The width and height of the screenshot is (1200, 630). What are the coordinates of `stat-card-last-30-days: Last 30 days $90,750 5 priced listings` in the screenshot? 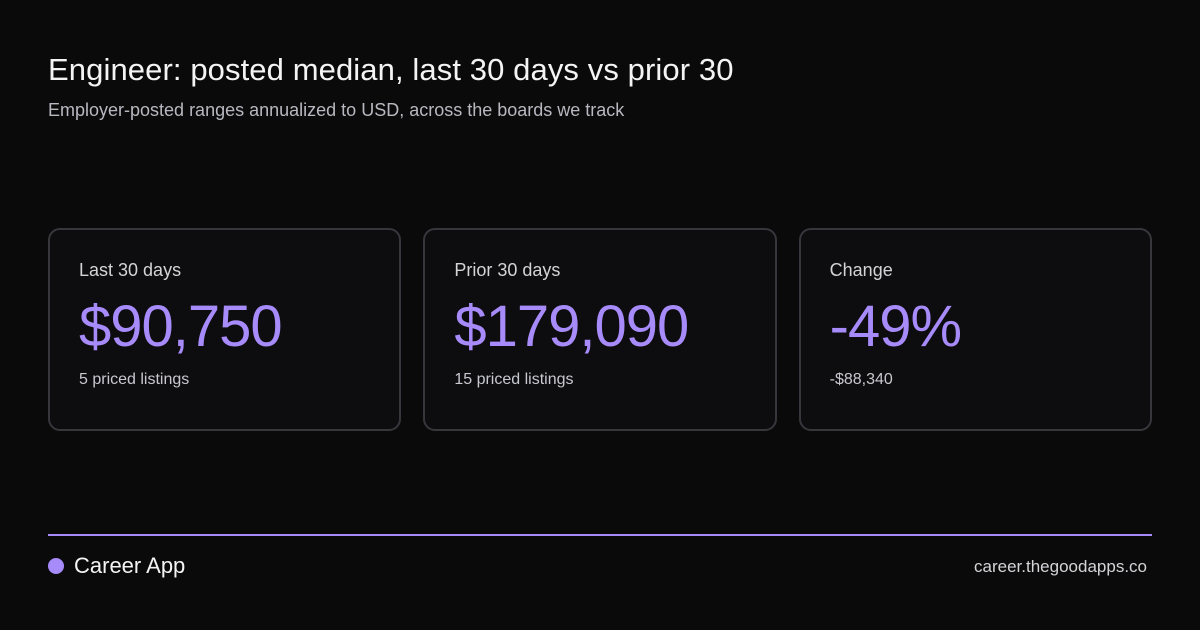 It's located at (225, 329).